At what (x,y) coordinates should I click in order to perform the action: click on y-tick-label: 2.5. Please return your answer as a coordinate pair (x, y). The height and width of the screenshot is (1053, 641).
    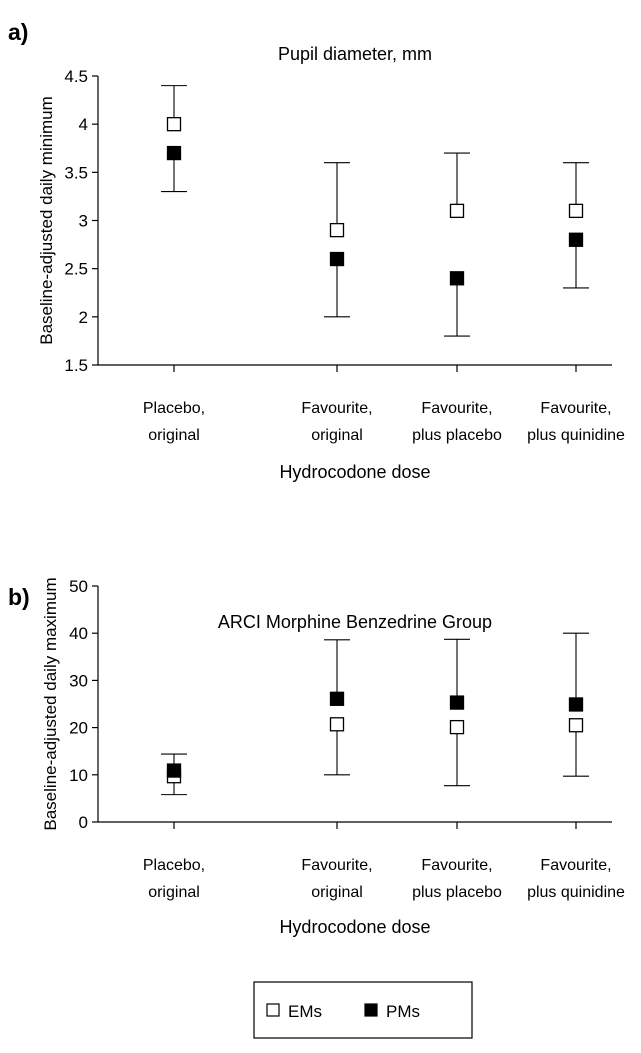
    Looking at the image, I should click on (76, 269).